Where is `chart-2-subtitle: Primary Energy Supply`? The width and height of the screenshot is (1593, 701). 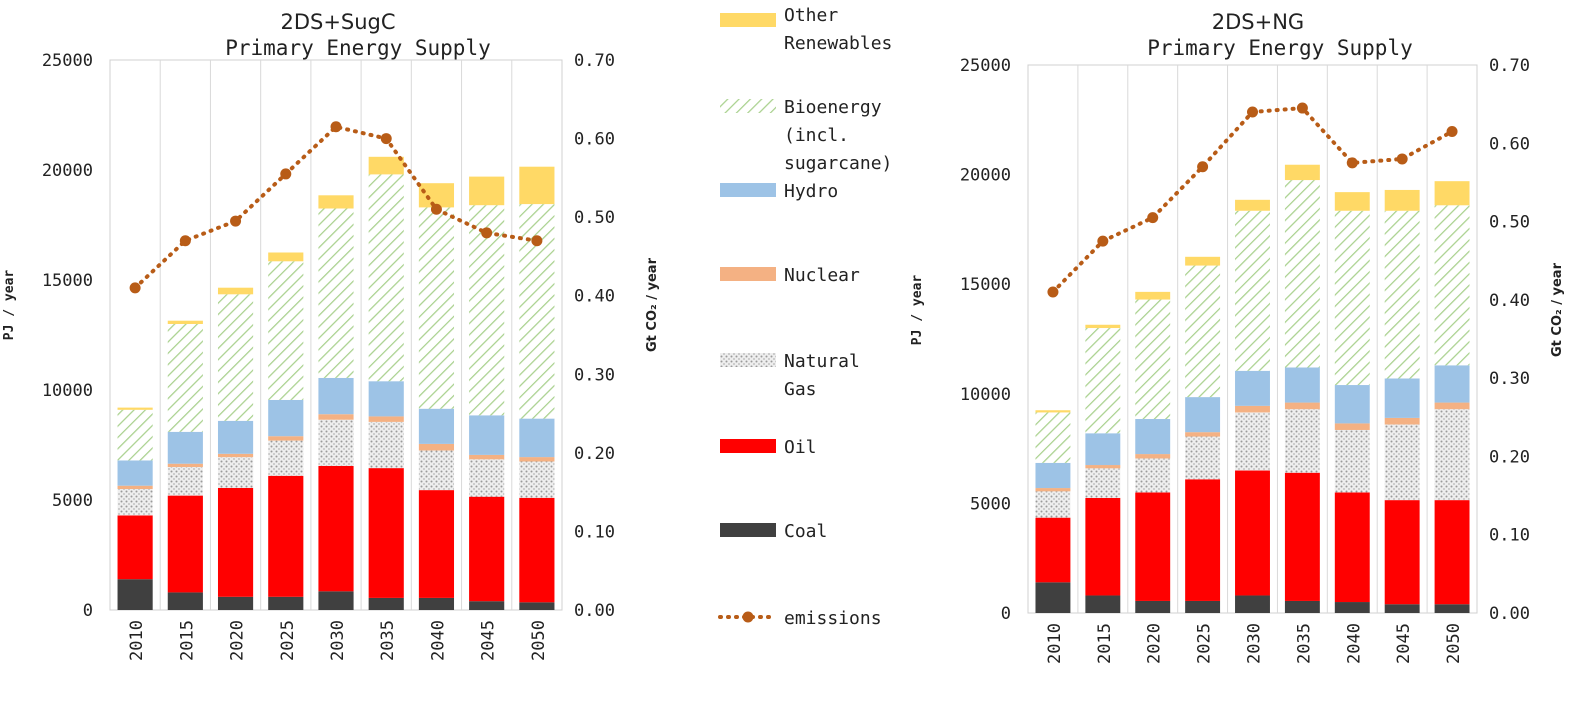
chart-2-subtitle: Primary Energy Supply is located at coordinates (1280, 48).